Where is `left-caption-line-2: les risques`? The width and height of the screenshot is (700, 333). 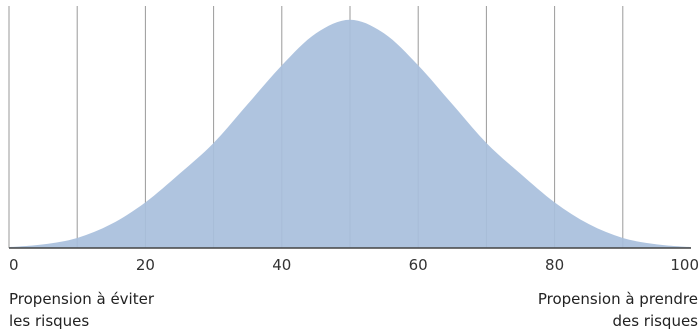
left-caption-line-2: les risques is located at coordinates (49, 321).